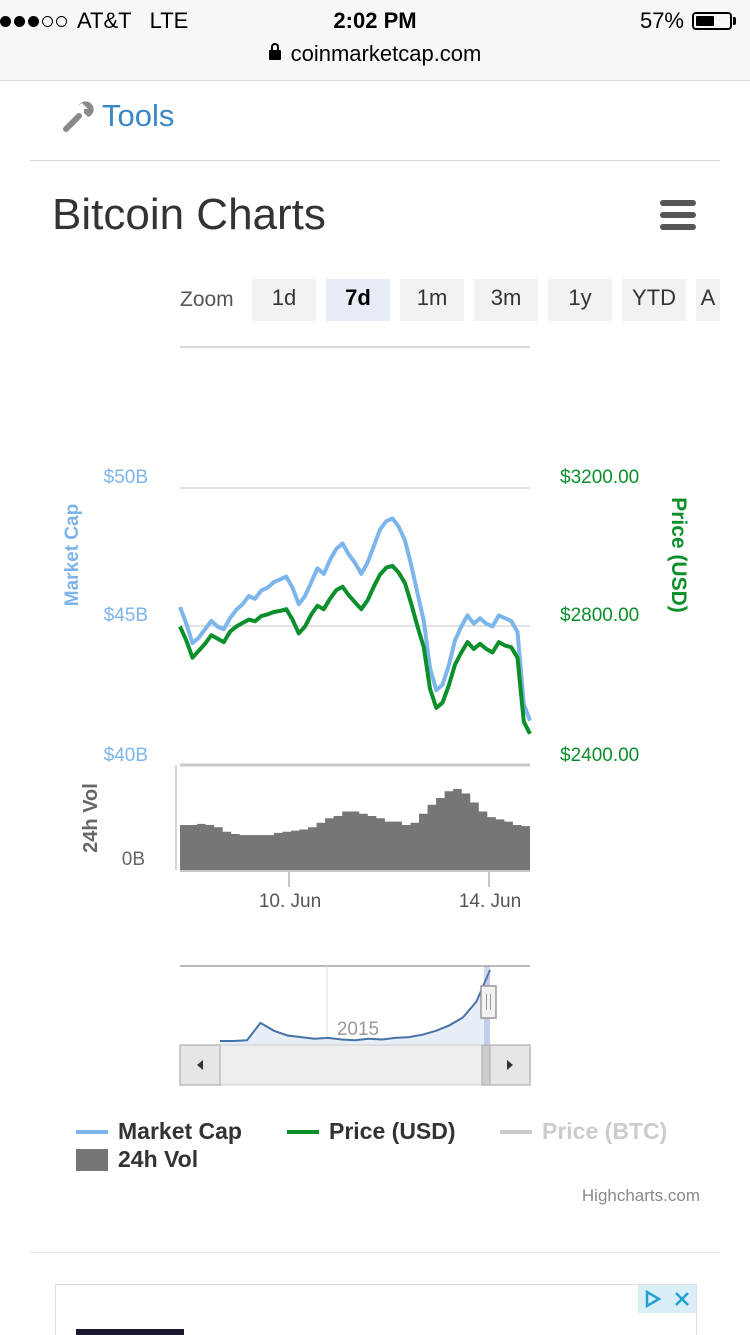 This screenshot has height=1335, width=750. I want to click on volume-series, so click(355, 829).